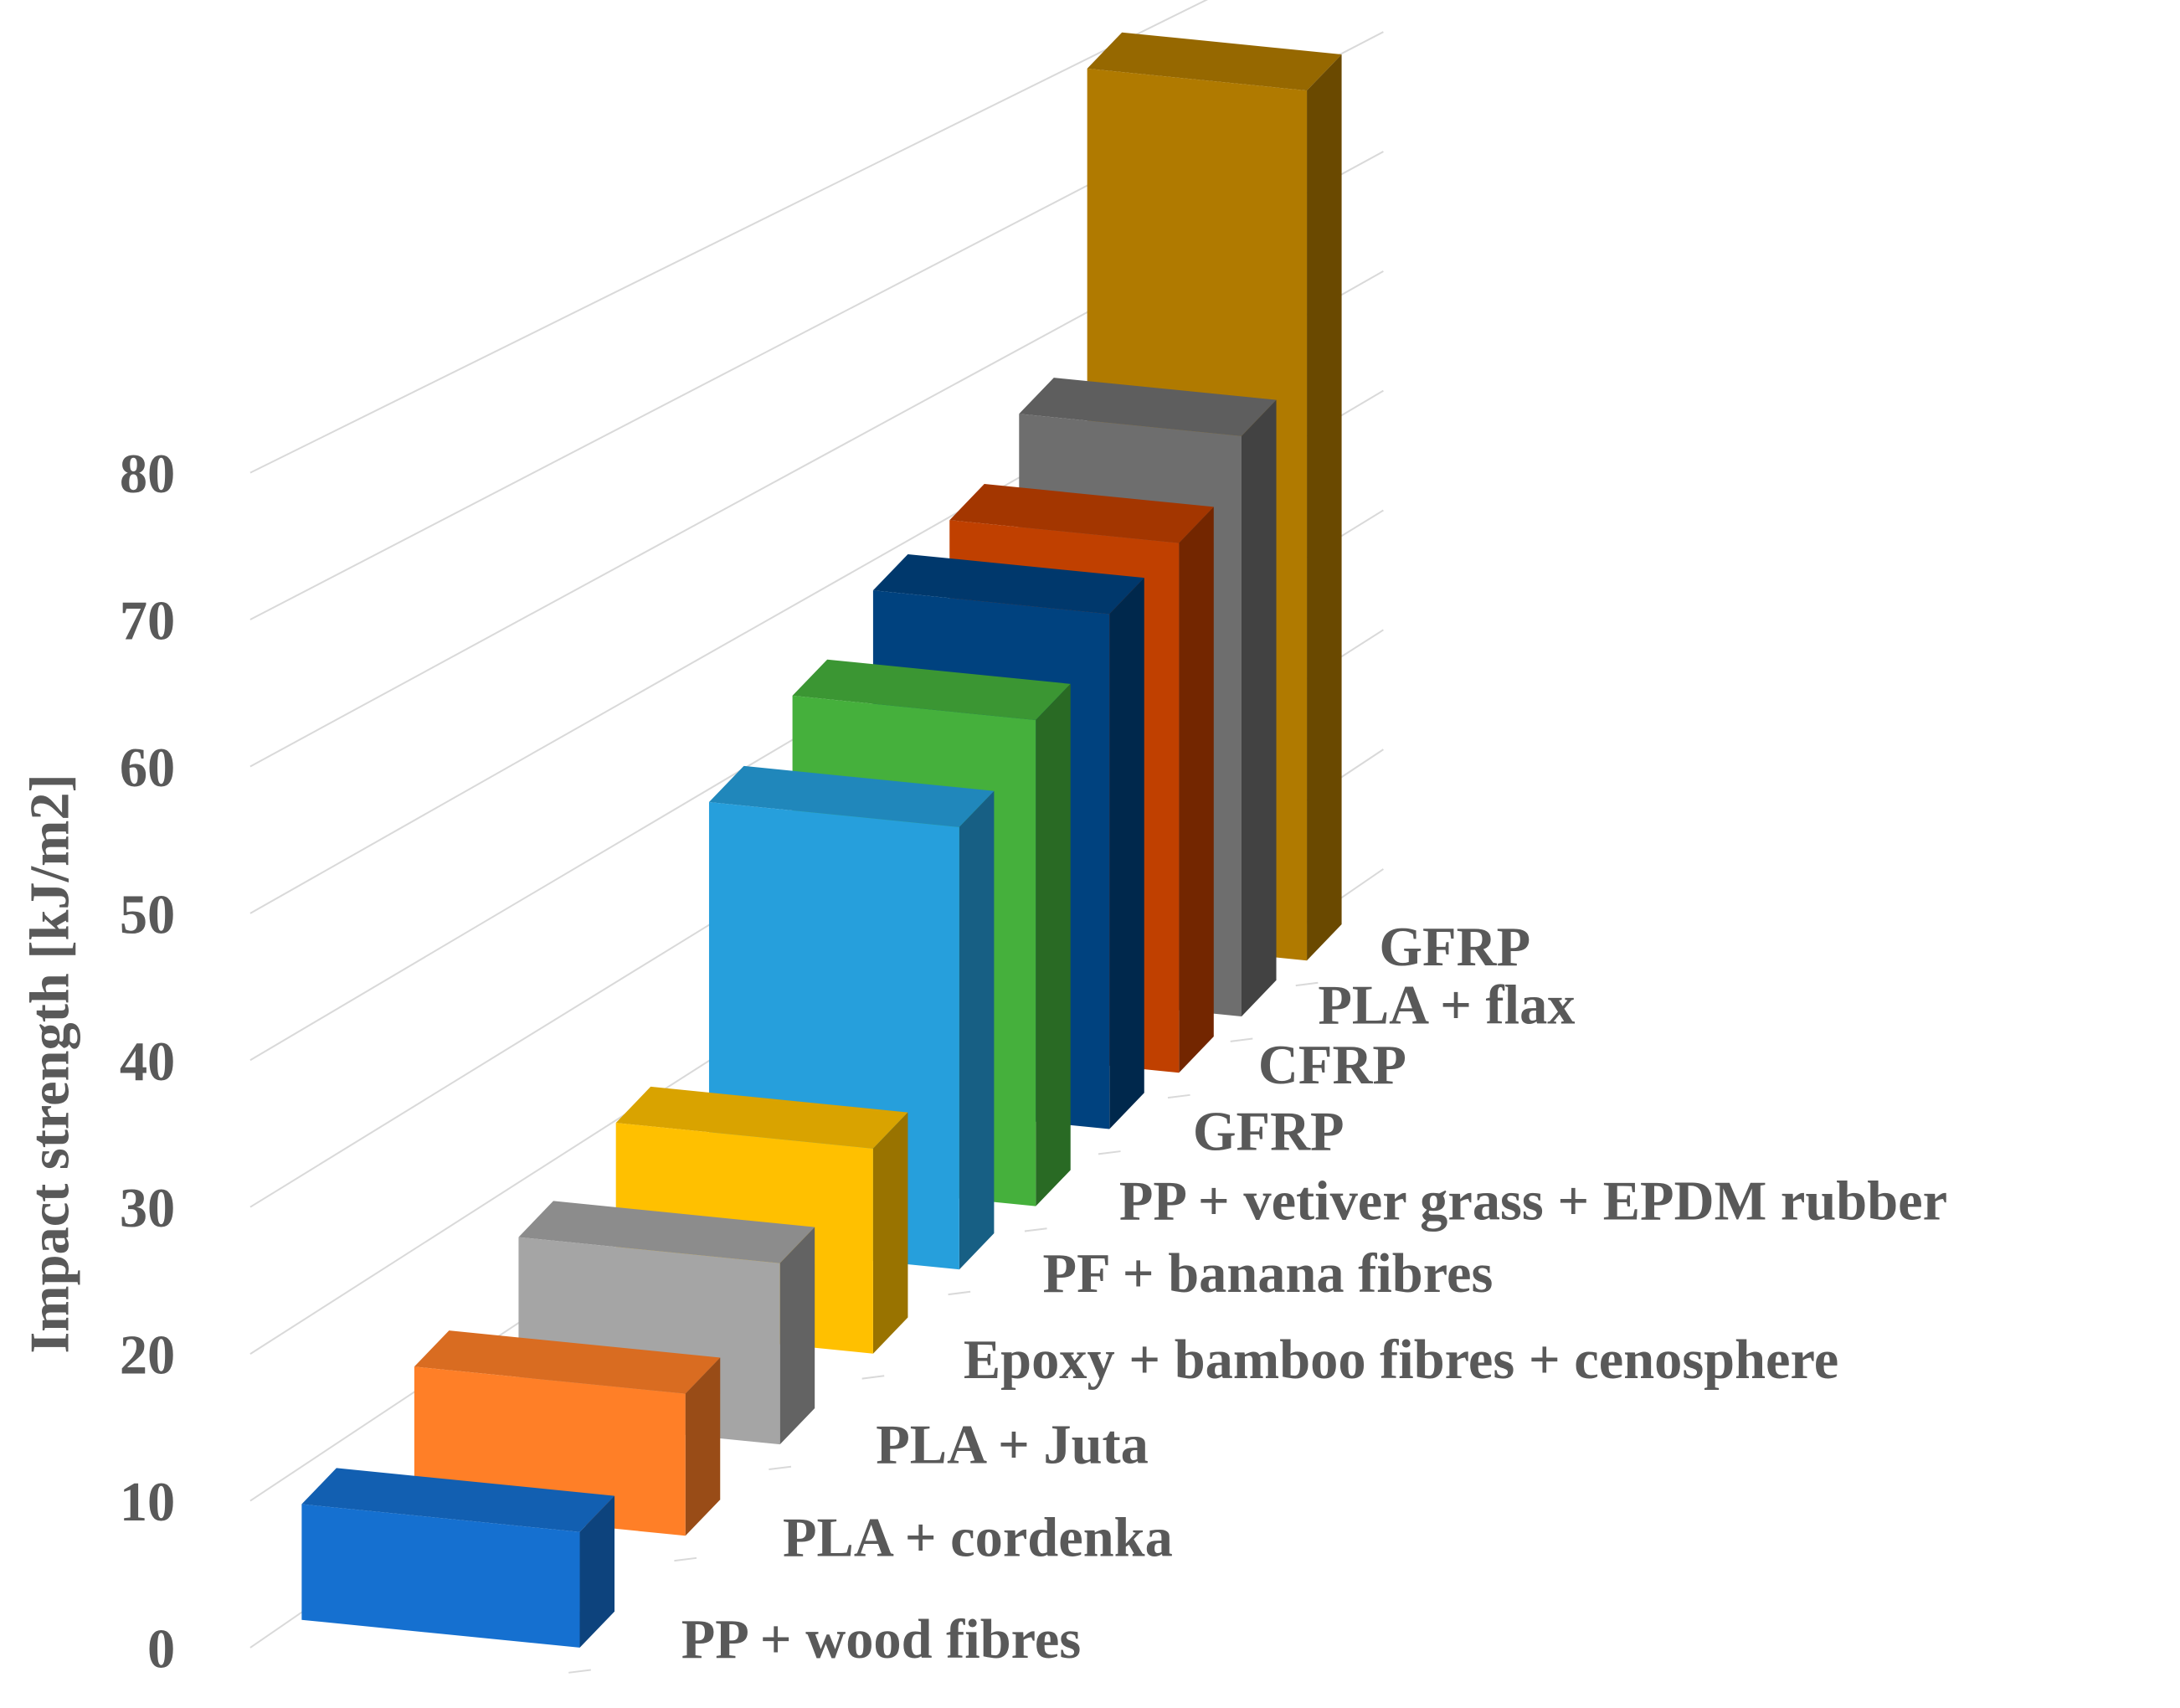 This screenshot has height=1708, width=2180. What do you see at coordinates (1533, 1201) in the screenshot?
I see `x-tick-label: PP + vetiver grass + EPDM rubber` at bounding box center [1533, 1201].